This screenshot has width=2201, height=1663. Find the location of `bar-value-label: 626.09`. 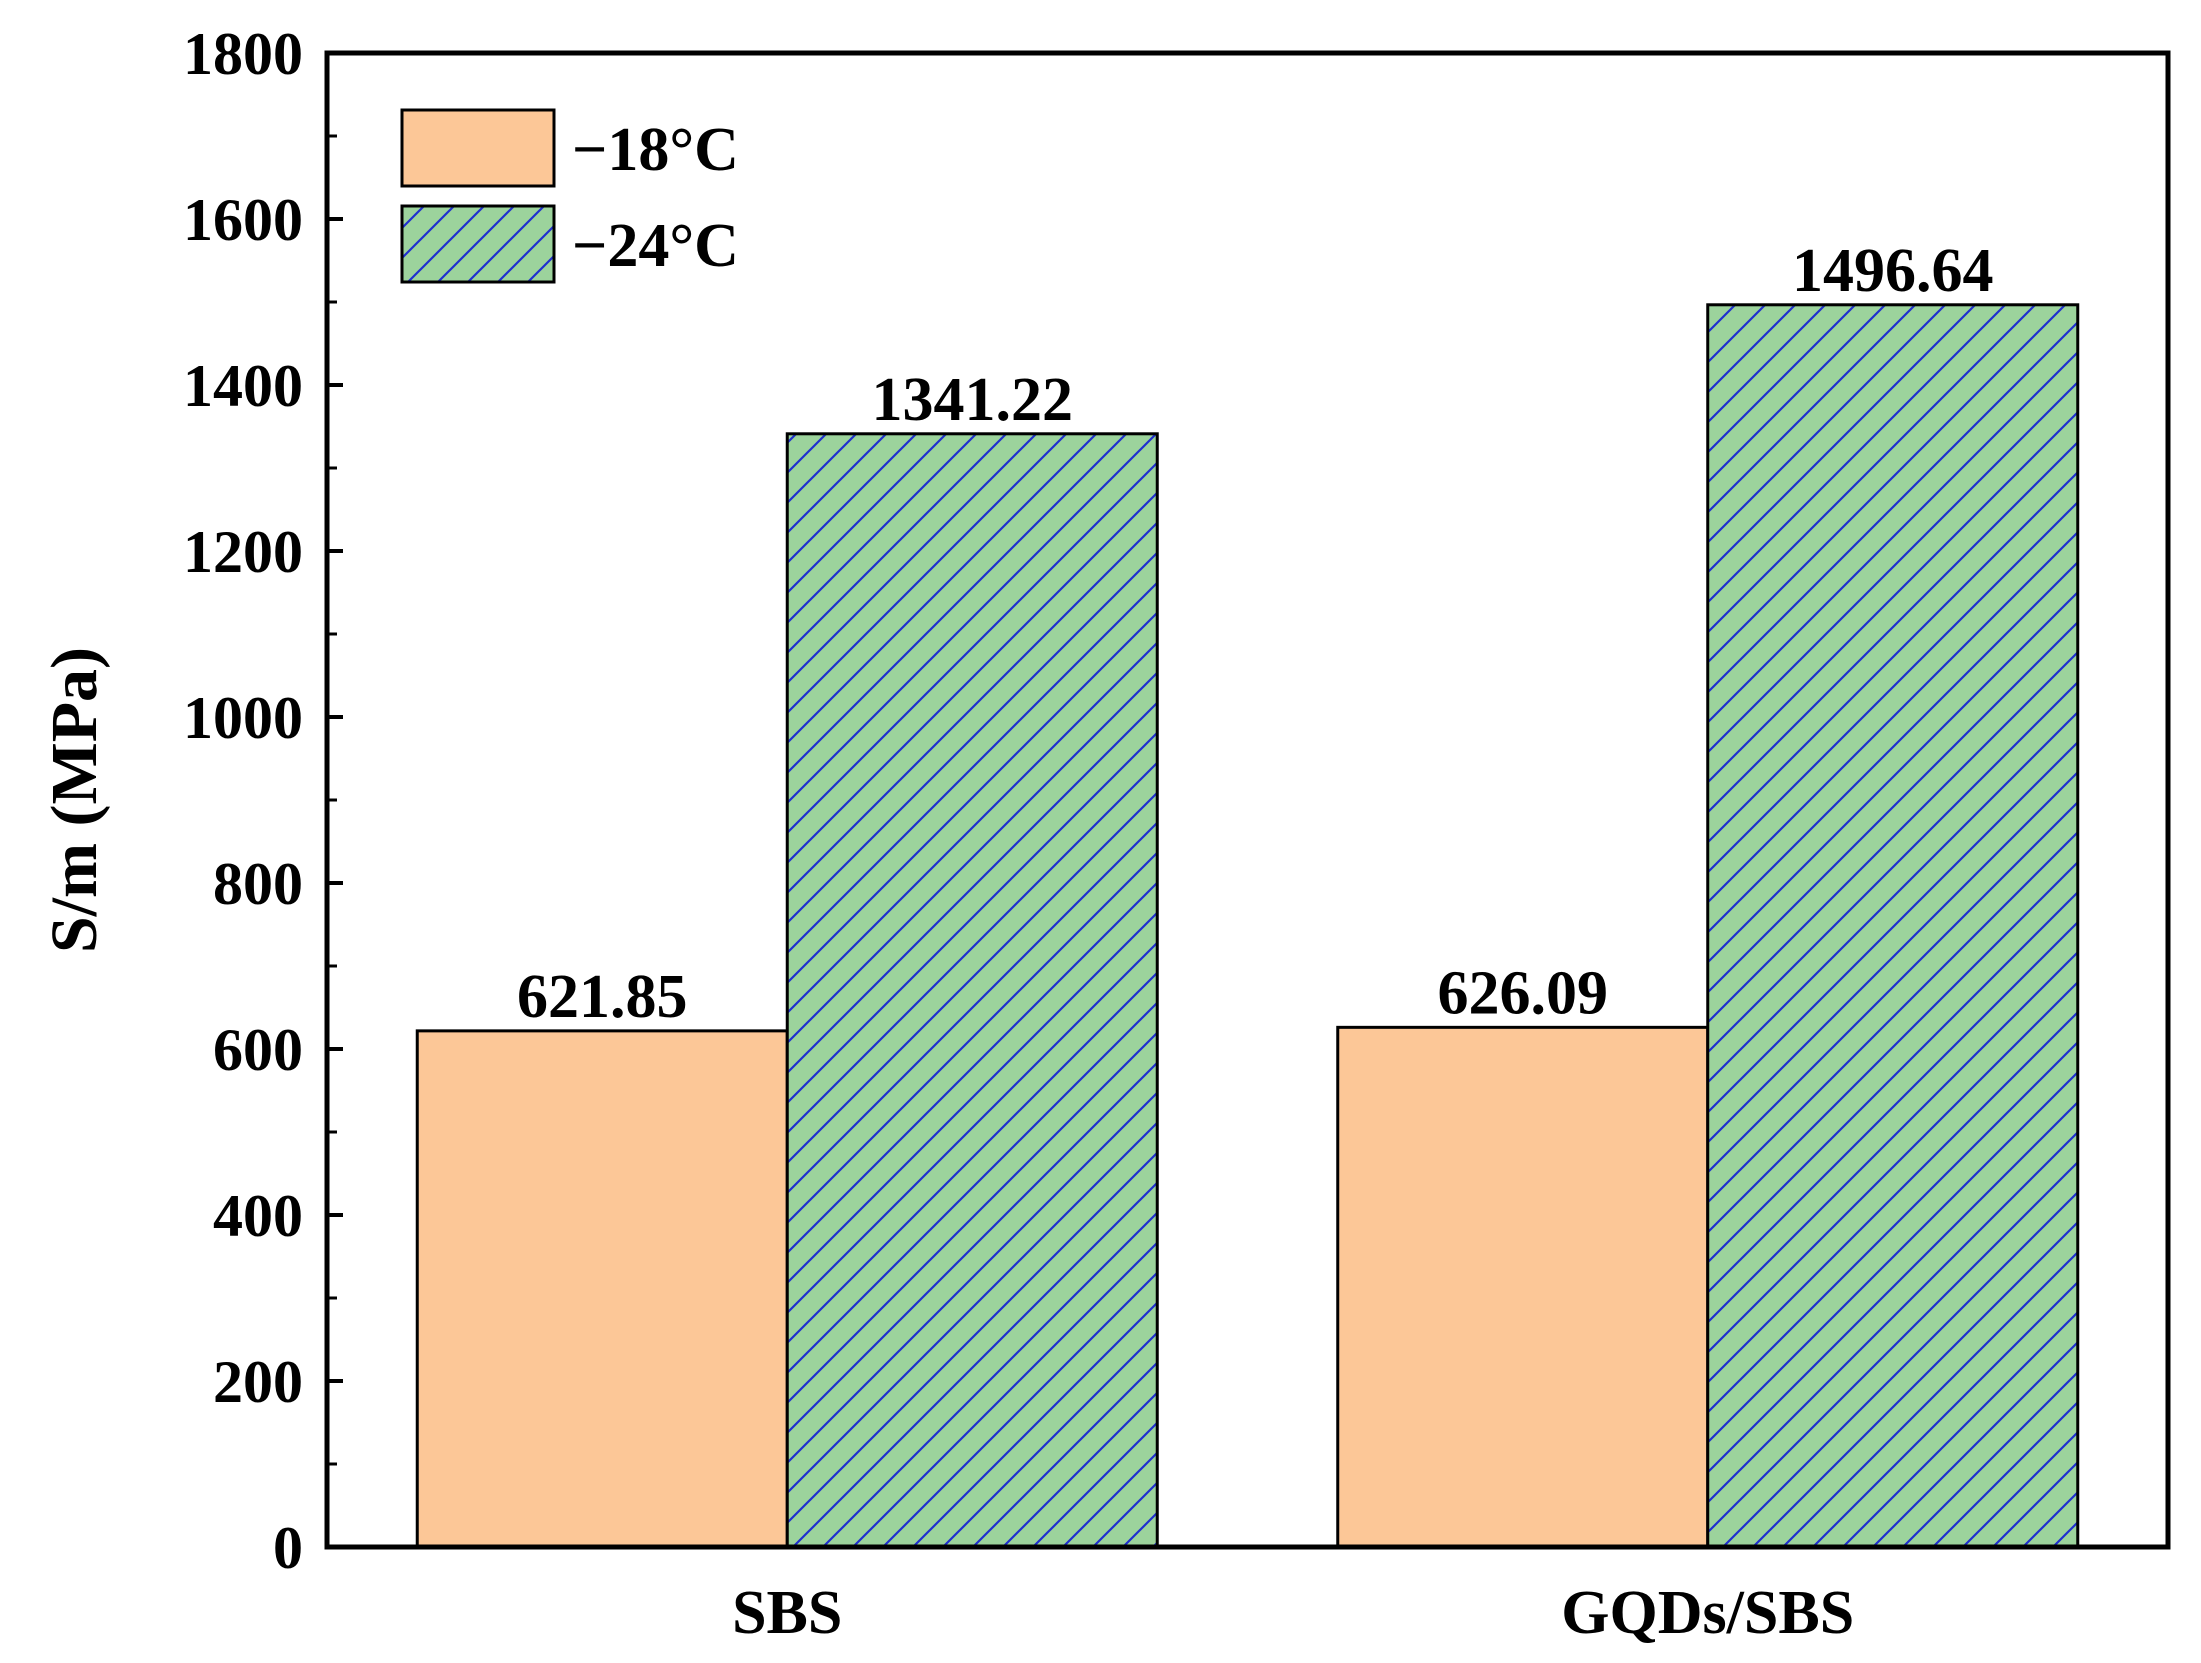

bar-value-label: 626.09 is located at coordinates (1523, 993).